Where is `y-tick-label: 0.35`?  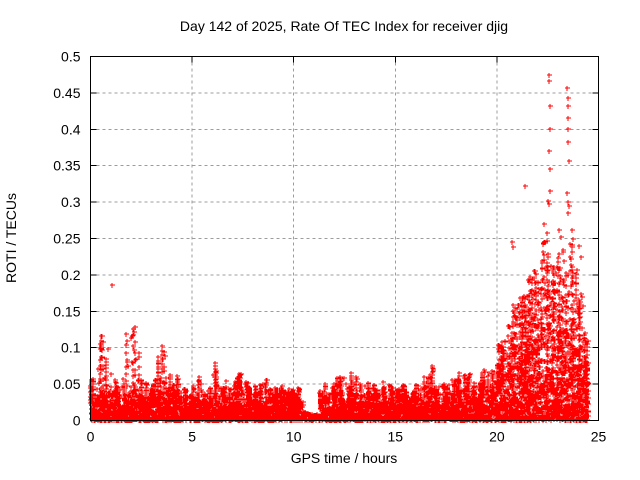
y-tick-label: 0.35 is located at coordinates (66, 166).